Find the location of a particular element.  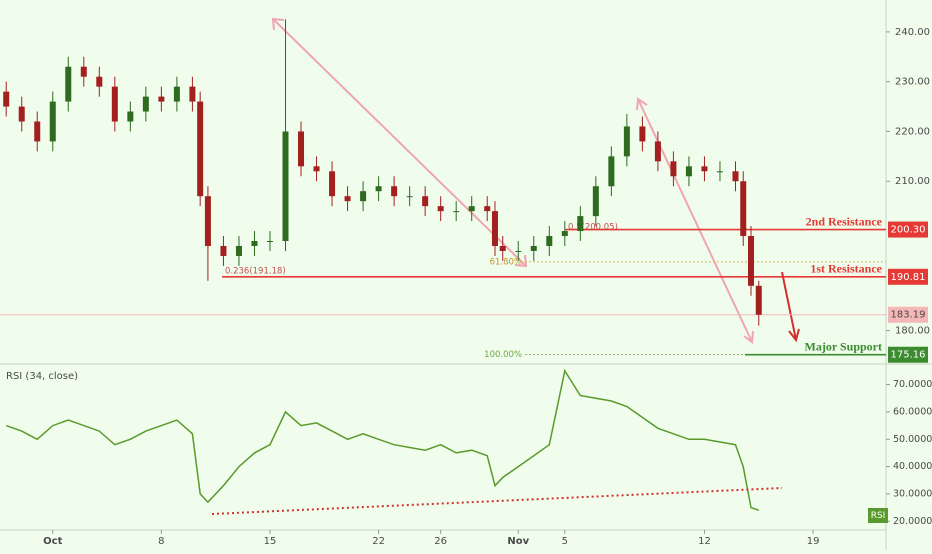

arrow-shaft is located at coordinates (789, 306).